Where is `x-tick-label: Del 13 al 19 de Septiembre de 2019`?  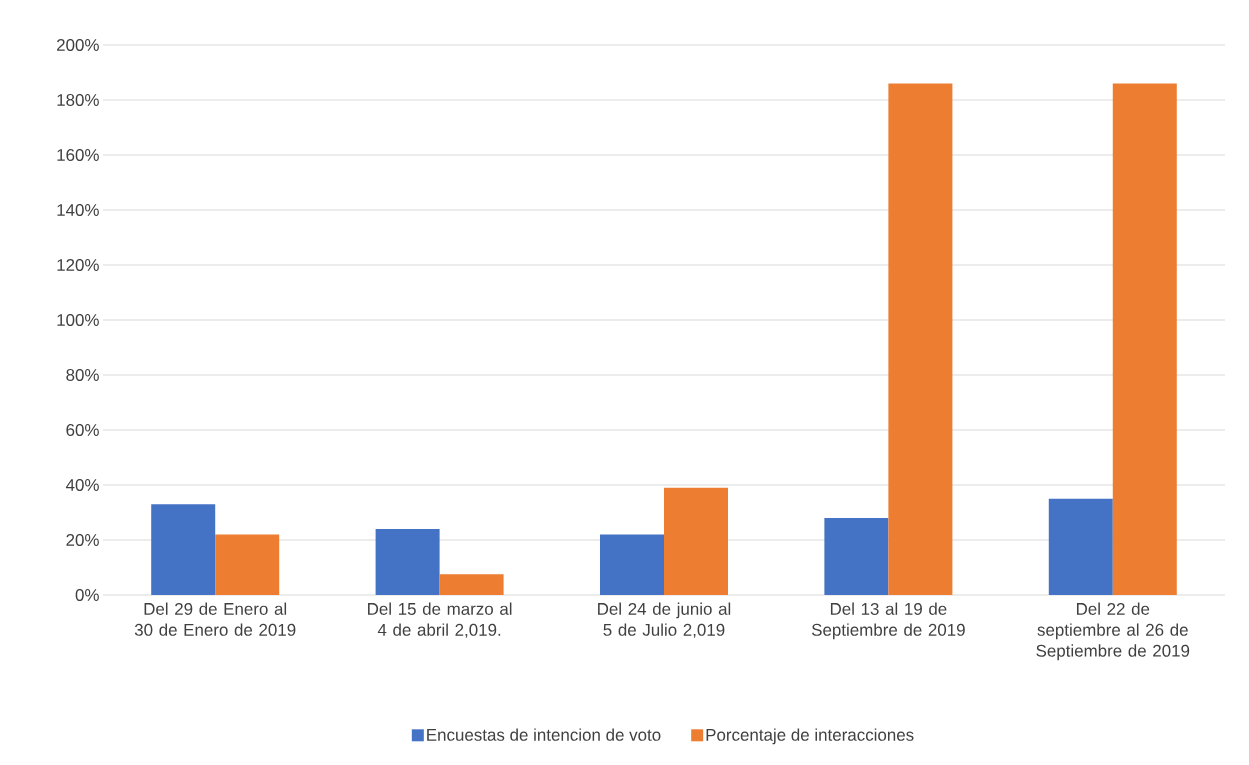 x-tick-label: Del 13 al 19 de Septiembre de 2019 is located at coordinates (888, 621).